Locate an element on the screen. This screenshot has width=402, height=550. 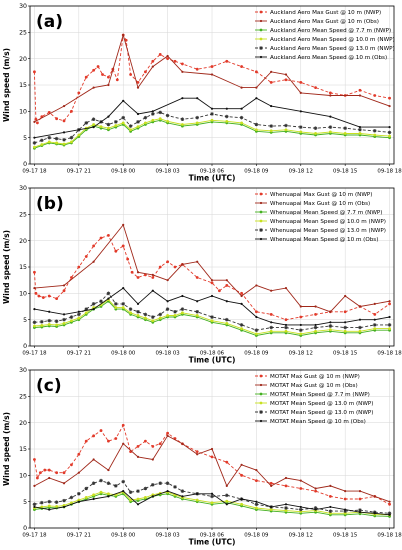
x-tick-label: 09-18 12 is located at coordinates (301, 172).